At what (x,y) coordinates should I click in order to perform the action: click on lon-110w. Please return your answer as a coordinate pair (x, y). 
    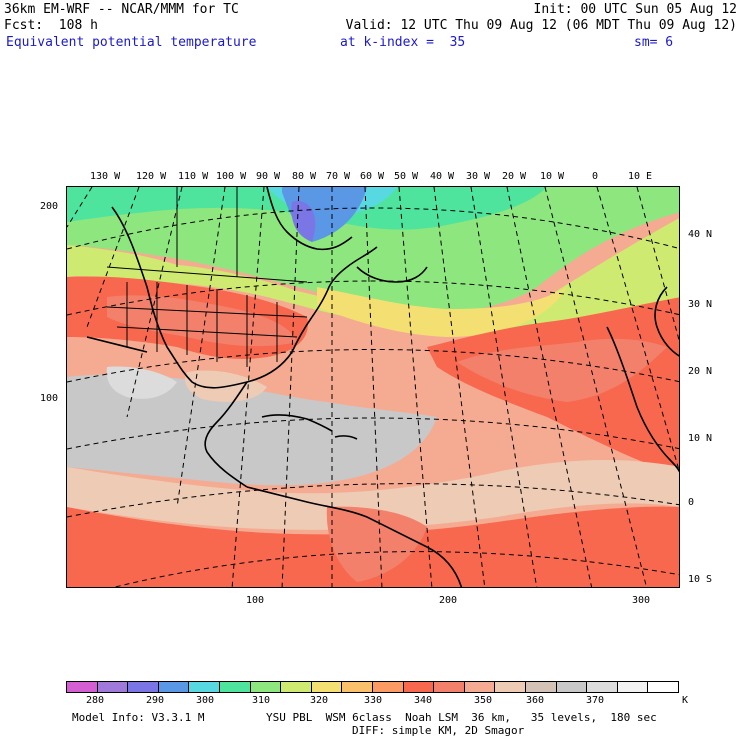
    Looking at the image, I should click on (154, 302).